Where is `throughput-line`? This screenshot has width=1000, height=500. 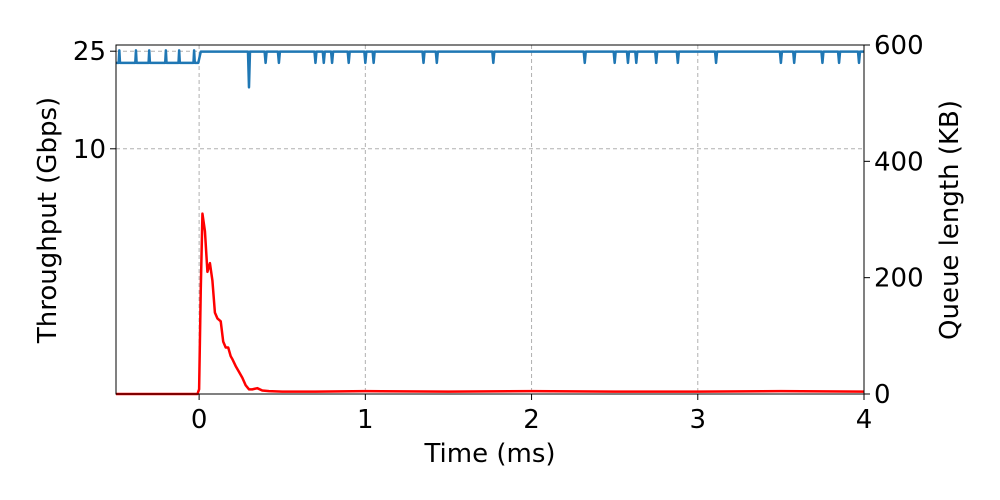 throughput-line is located at coordinates (490, 69).